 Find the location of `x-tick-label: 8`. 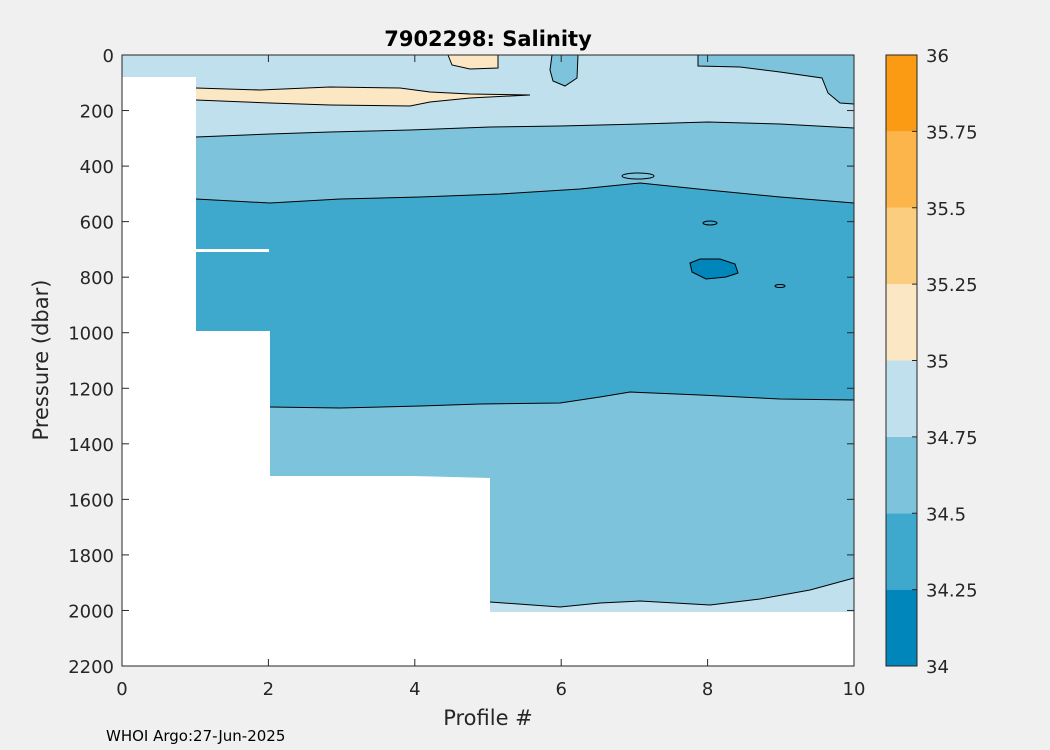

x-tick-label: 8 is located at coordinates (707, 689).